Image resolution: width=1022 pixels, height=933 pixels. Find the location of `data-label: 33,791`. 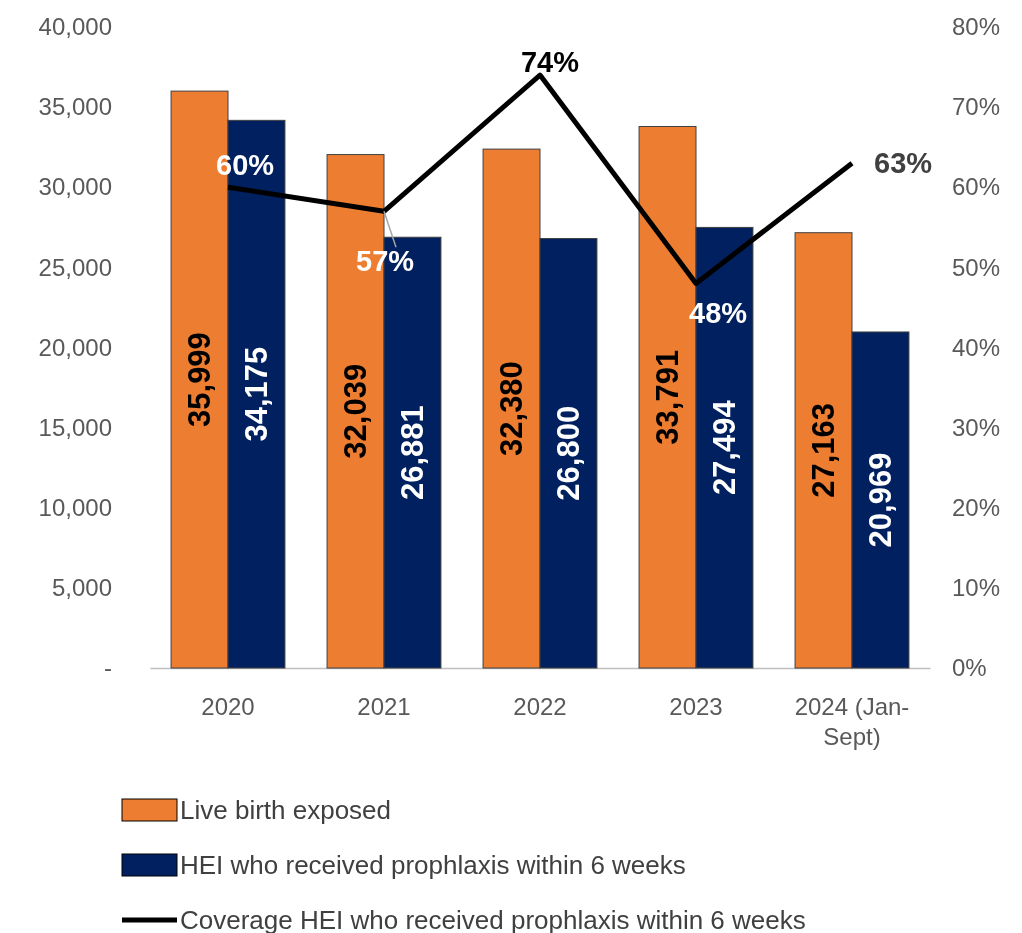

data-label: 33,791 is located at coordinates (668, 397).